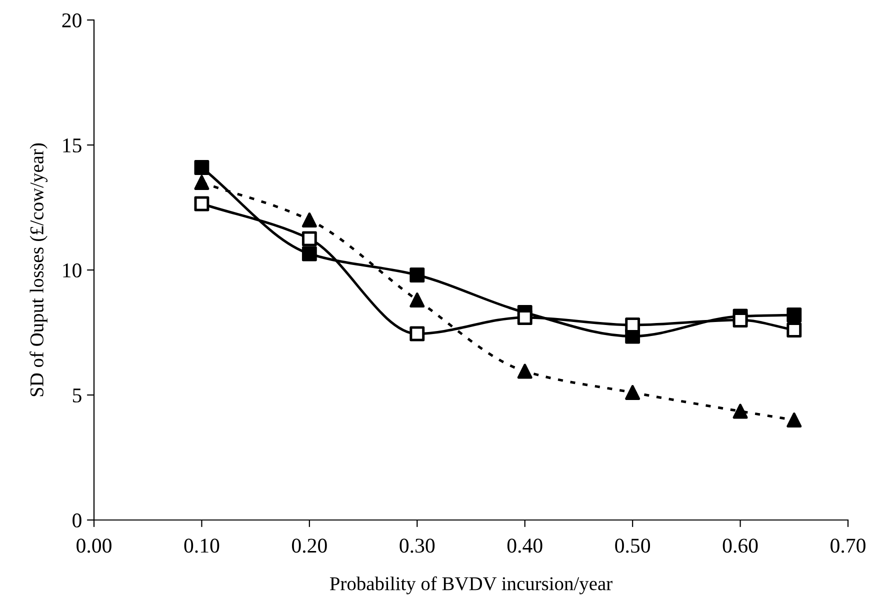 This screenshot has height=612, width=872. I want to click on x-tick-label: 0.50, so click(632, 545).